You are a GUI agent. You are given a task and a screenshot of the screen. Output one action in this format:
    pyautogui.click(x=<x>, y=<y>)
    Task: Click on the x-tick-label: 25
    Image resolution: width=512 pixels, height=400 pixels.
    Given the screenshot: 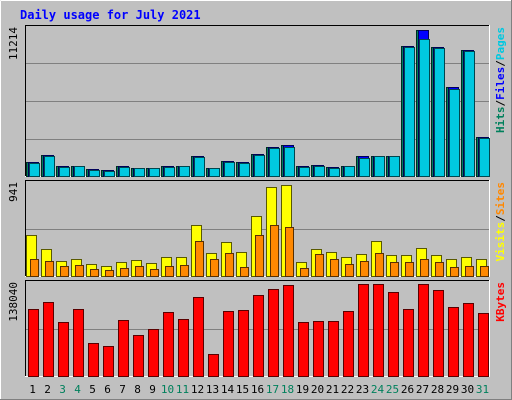 What is the action you would take?
    pyautogui.click(x=392, y=389)
    